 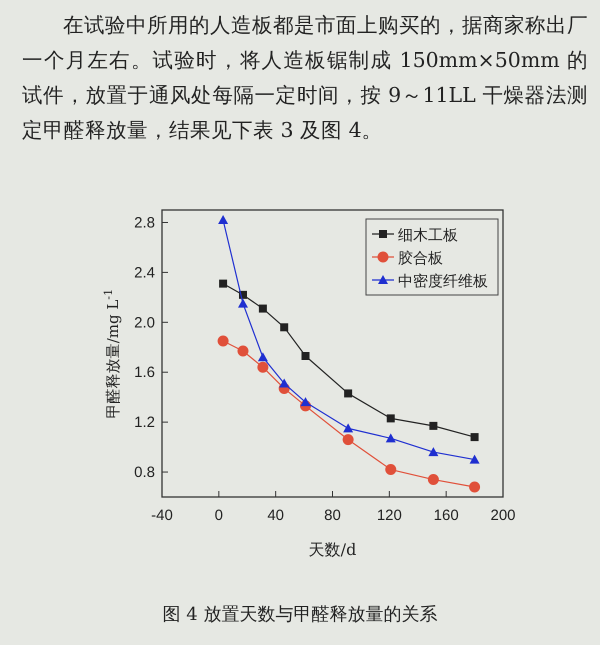 What do you see at coordinates (332, 515) in the screenshot?
I see `x-tick-label: 80` at bounding box center [332, 515].